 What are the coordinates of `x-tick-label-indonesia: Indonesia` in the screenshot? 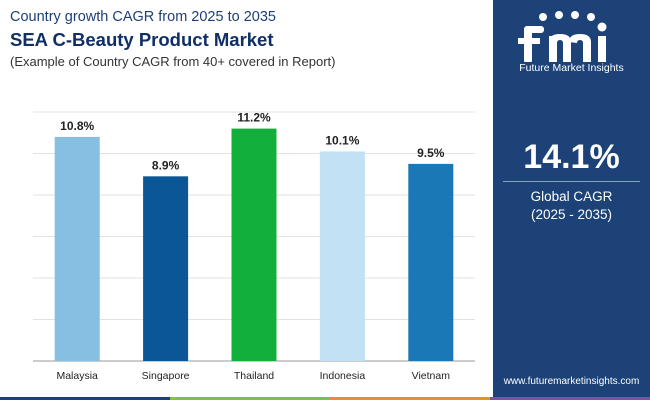 It's located at (343, 376).